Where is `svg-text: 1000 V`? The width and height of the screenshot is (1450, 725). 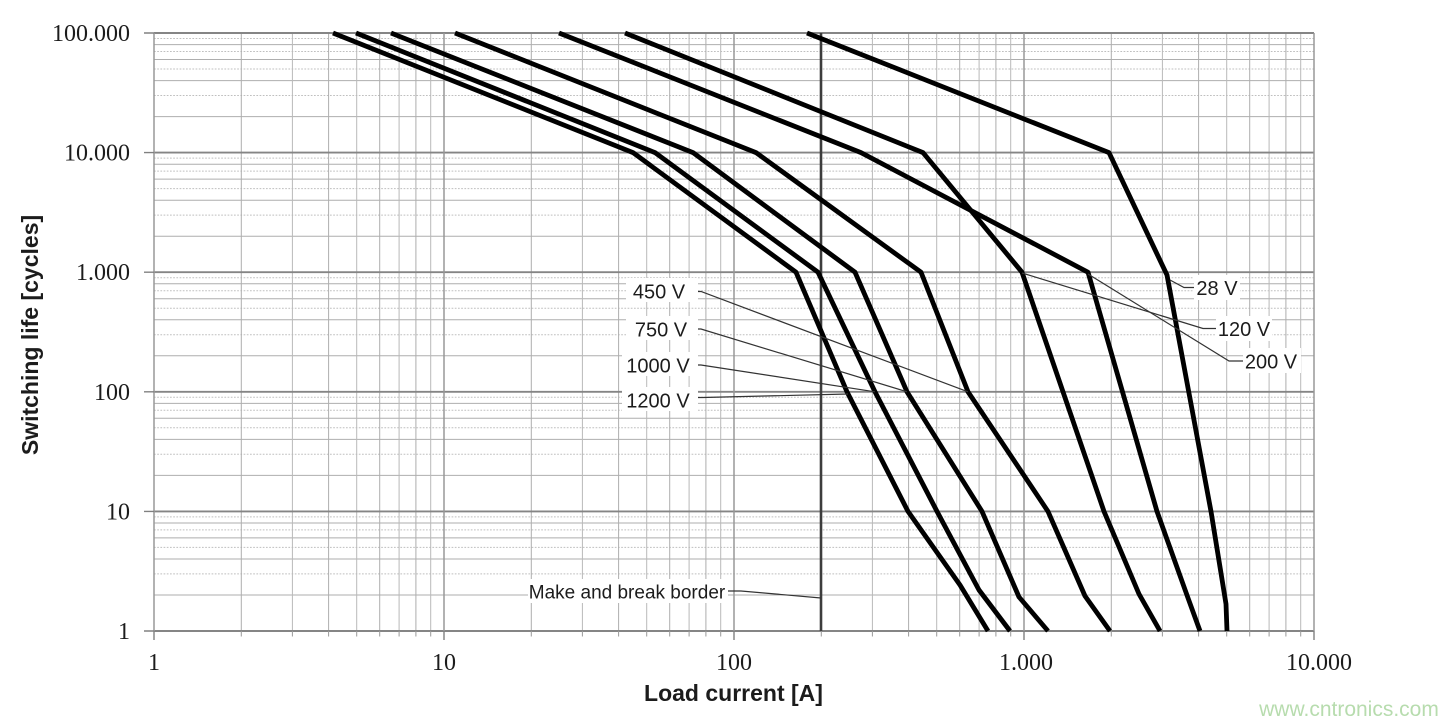 svg-text: 1000 V is located at coordinates (658, 367).